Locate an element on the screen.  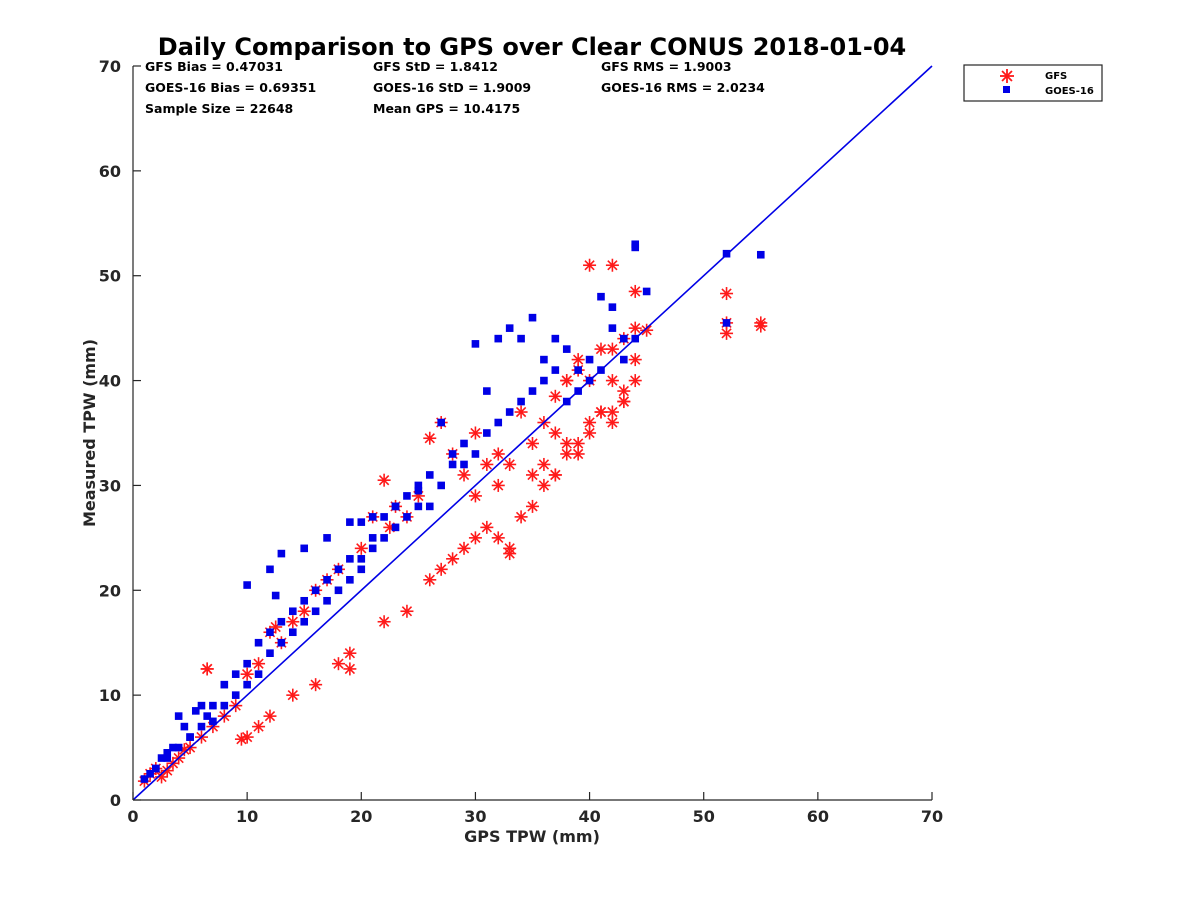
y-tick-label: 50 is located at coordinates (110, 276).